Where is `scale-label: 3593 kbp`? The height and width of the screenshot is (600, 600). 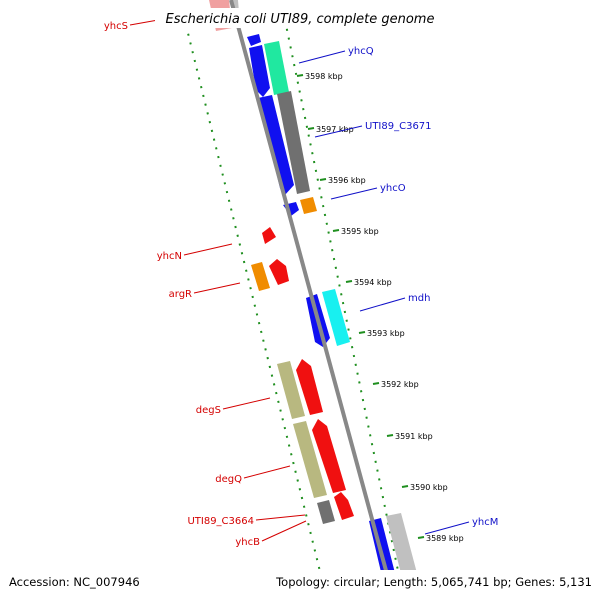 scale-label: 3593 kbp is located at coordinates (386, 333).